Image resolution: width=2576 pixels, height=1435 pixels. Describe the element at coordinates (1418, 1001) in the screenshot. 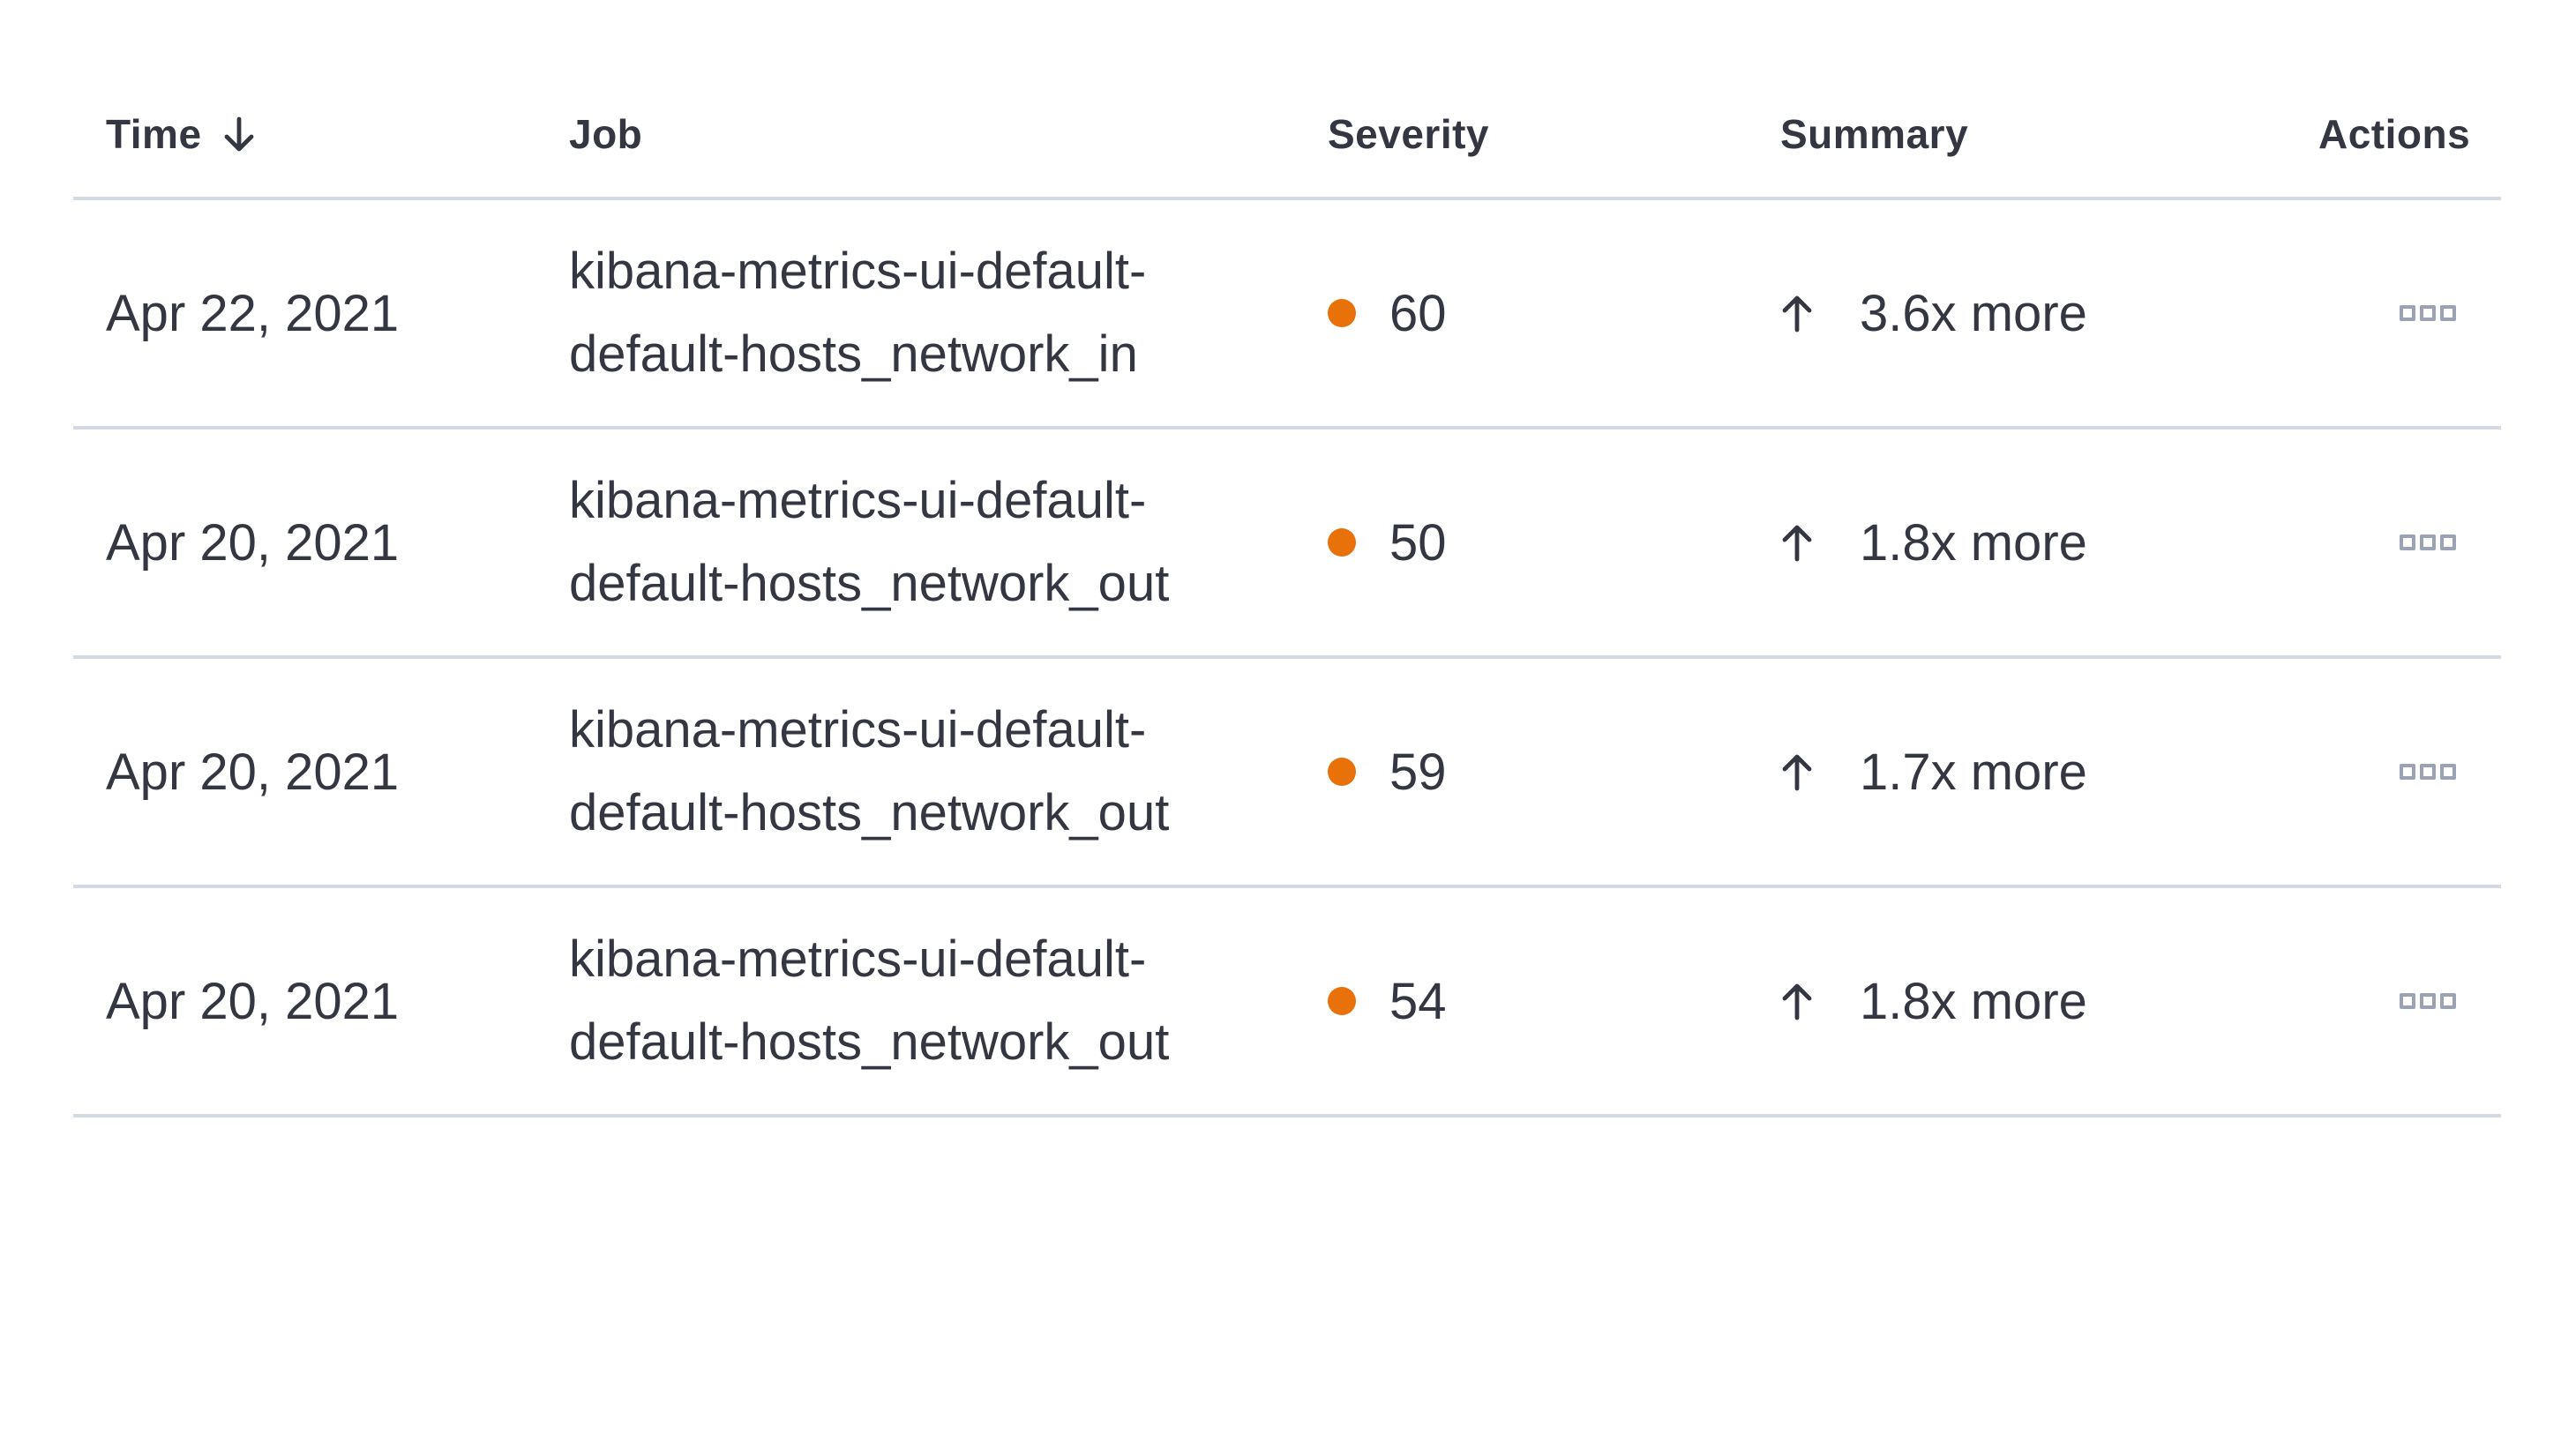

I see `severity-value: 54` at that location.